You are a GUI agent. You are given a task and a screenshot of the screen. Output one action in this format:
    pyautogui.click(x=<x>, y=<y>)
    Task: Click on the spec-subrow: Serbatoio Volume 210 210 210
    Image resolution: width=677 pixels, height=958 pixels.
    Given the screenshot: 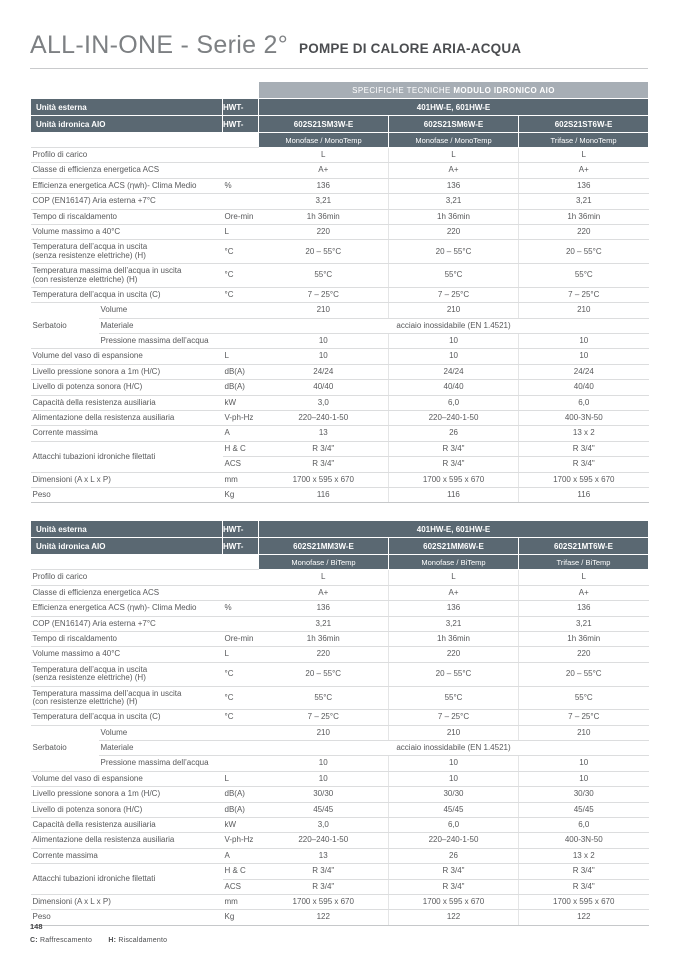 What is the action you would take?
    pyautogui.click(x=339, y=748)
    